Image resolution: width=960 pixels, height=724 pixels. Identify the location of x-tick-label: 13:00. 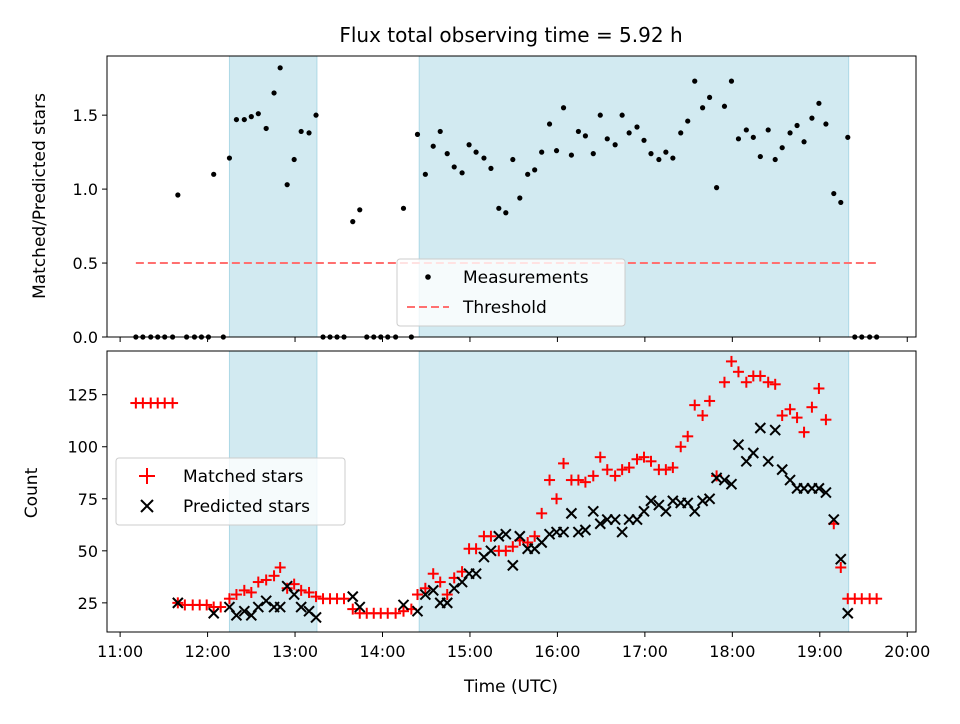
(295, 651).